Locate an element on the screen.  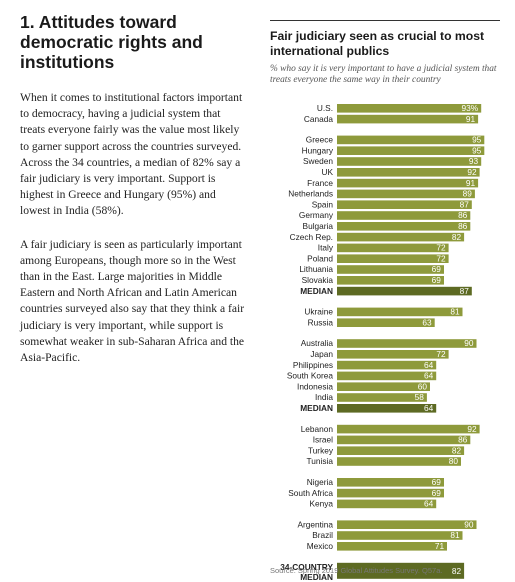
value-label-34-country-median: 82 is located at coordinates (457, 571).